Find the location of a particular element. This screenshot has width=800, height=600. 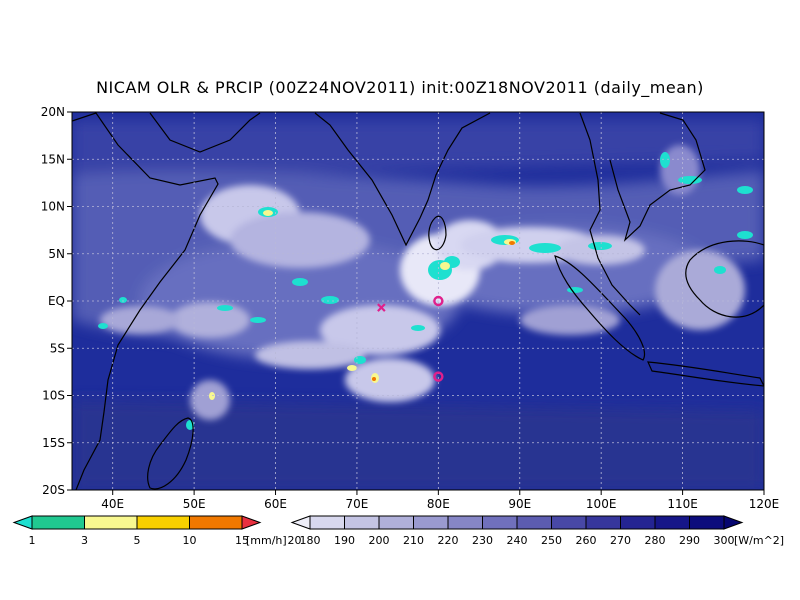

colorbar-unit-label: [W/m^2] is located at coordinates (759, 540).